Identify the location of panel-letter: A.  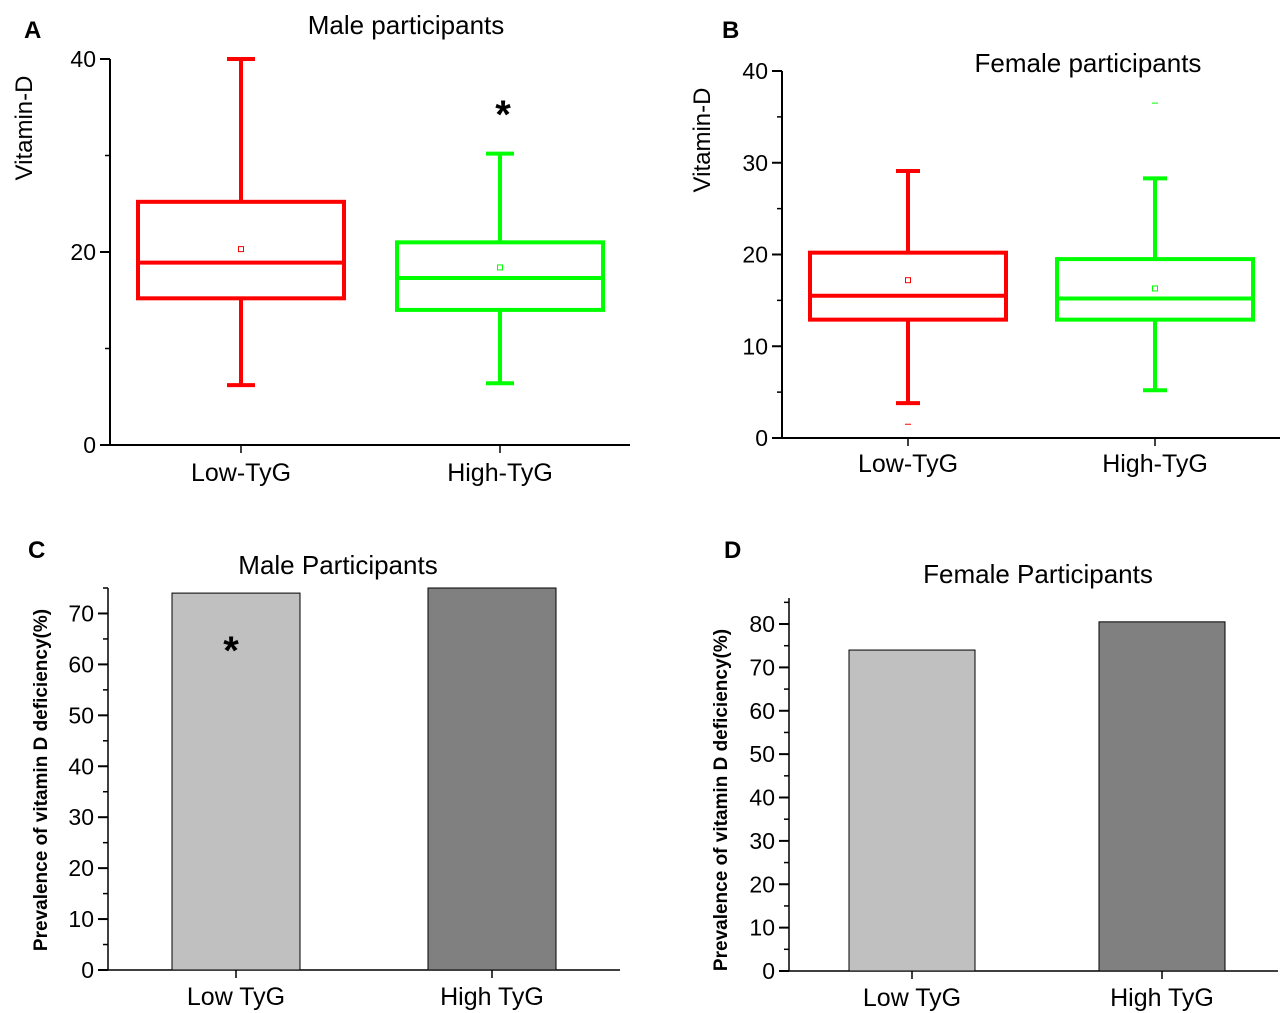
(32, 30).